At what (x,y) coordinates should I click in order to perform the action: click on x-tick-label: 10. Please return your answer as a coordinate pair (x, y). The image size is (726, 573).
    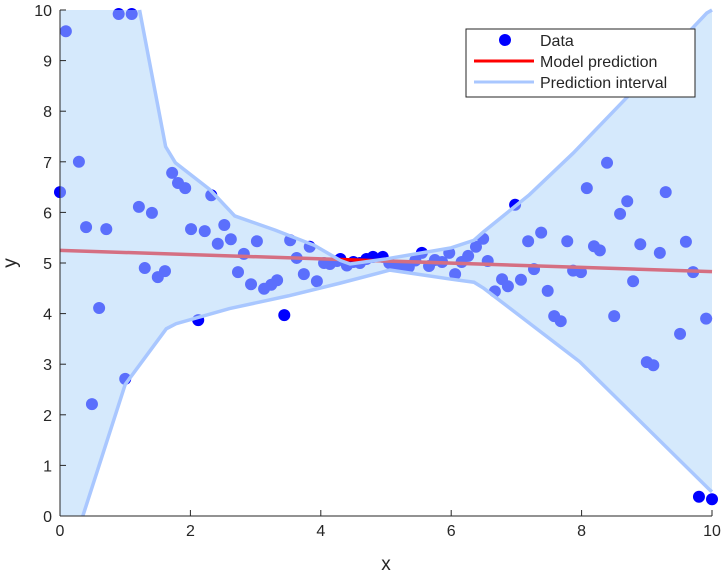
    Looking at the image, I should click on (712, 531).